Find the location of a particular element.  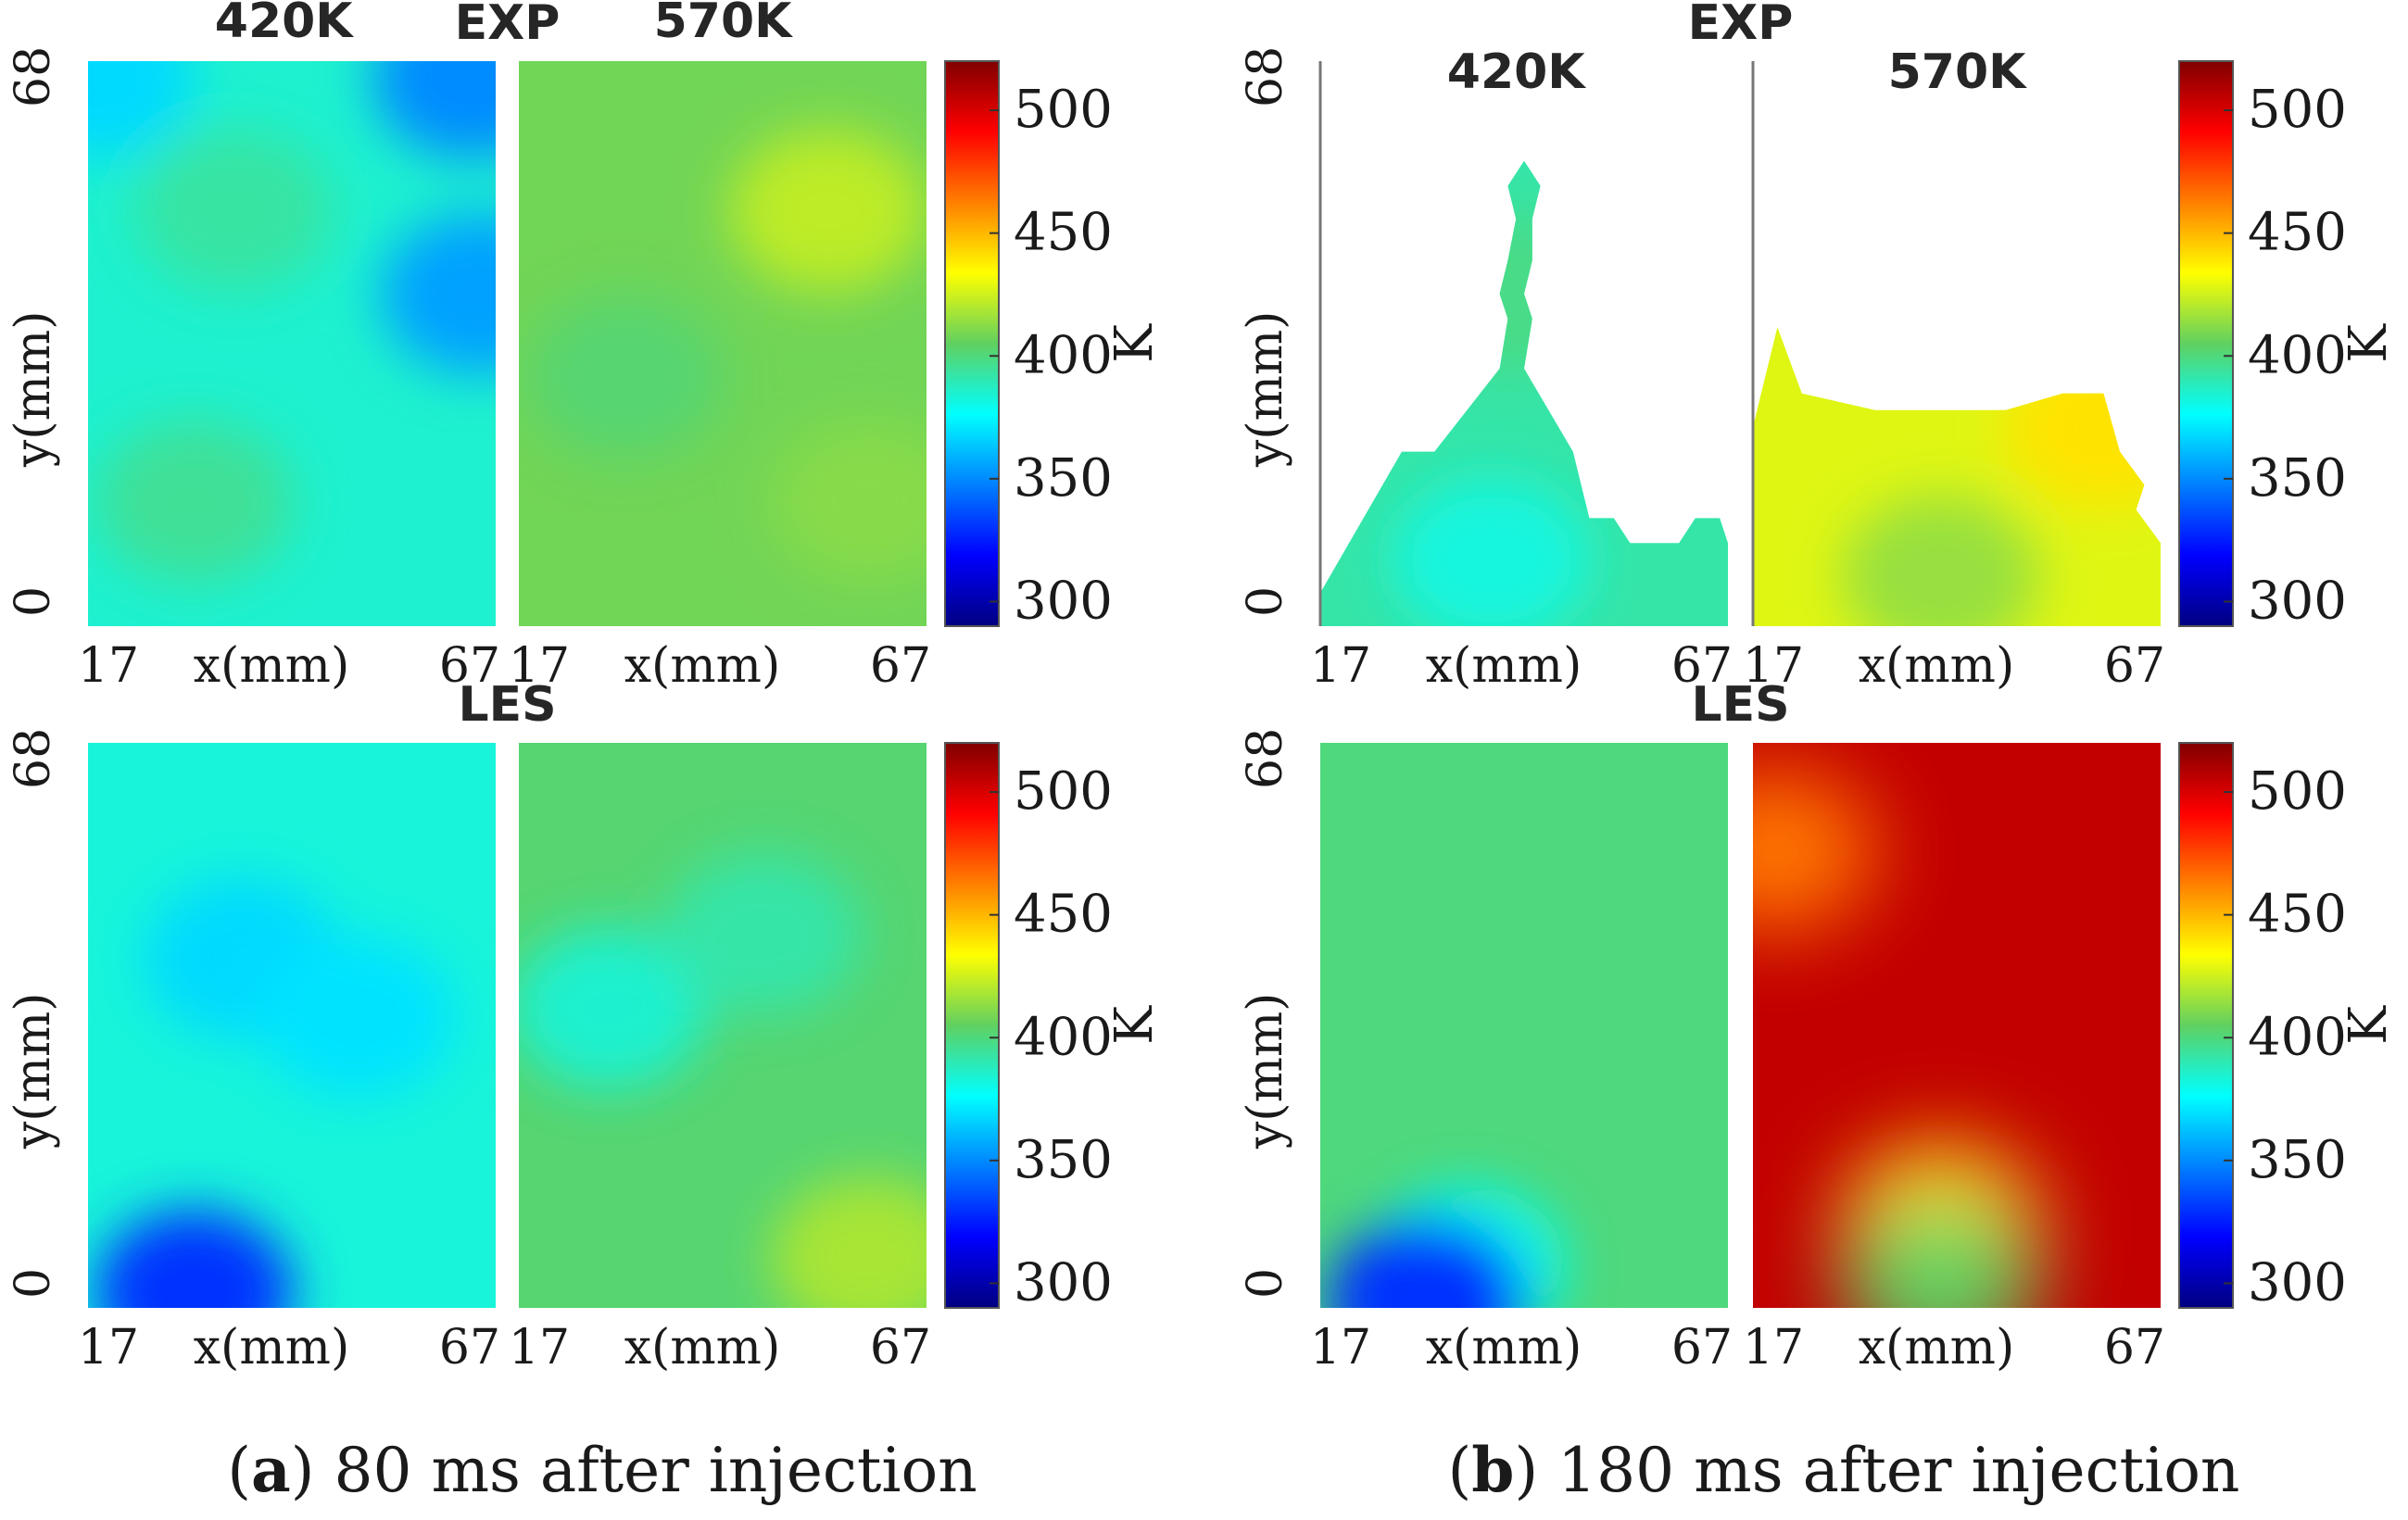

panel-title: 420K is located at coordinates (285, 24).